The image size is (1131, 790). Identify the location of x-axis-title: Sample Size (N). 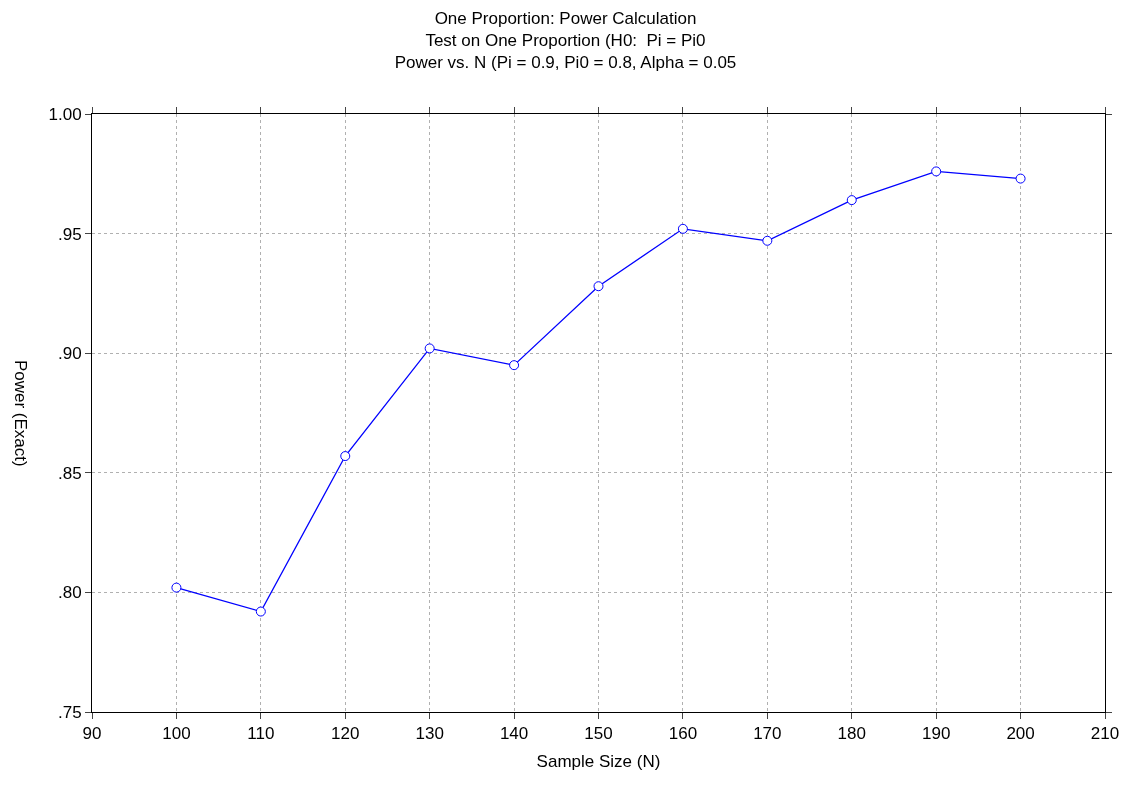
(598, 761).